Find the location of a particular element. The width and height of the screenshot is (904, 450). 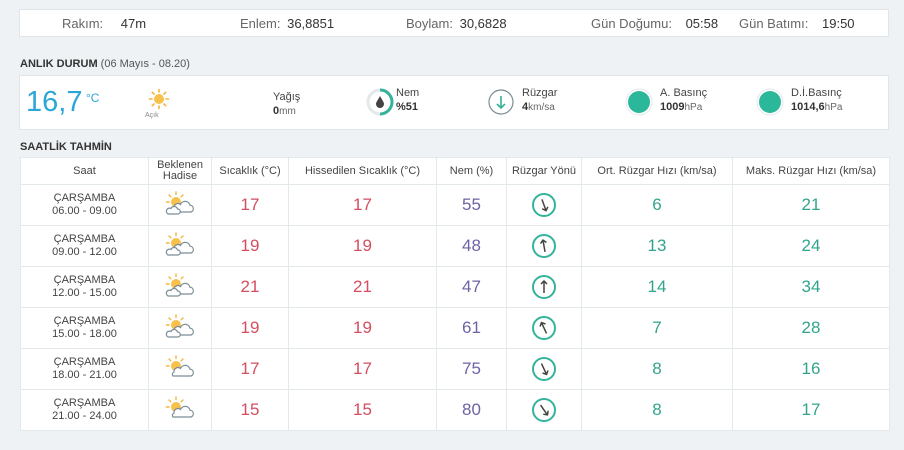

altitude-value: 47m is located at coordinates (133, 23).